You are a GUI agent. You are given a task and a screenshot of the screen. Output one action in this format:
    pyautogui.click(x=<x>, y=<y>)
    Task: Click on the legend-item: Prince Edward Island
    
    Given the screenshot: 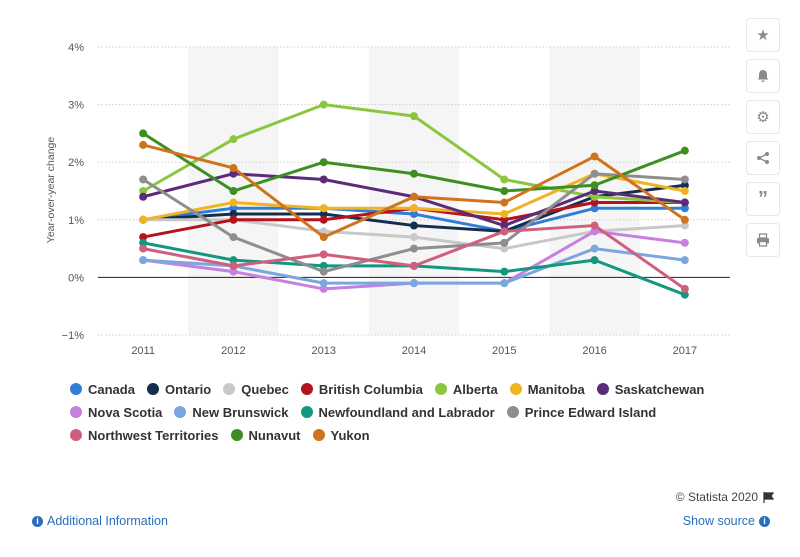 What is the action you would take?
    pyautogui.click(x=581, y=412)
    